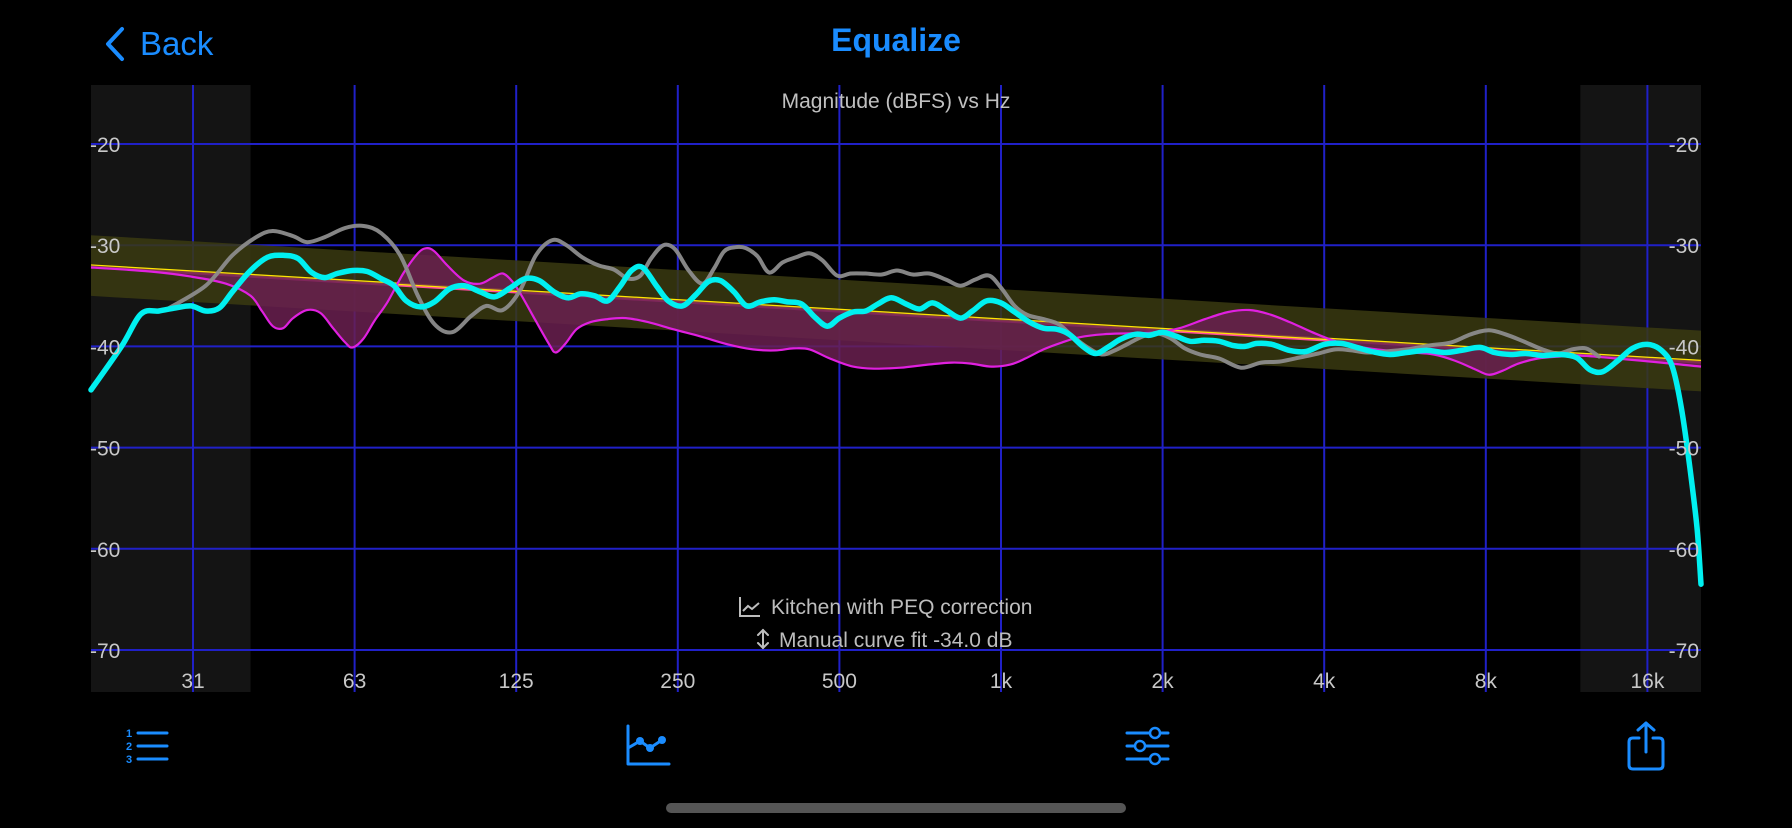 The image size is (1792, 828). I want to click on numbered-list-icon: 123, so click(147, 747).